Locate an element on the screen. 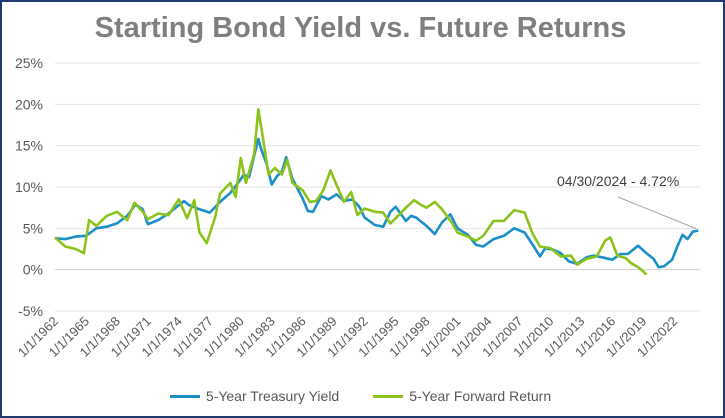 The width and height of the screenshot is (725, 418). annotation-leader-line is located at coordinates (657, 213).